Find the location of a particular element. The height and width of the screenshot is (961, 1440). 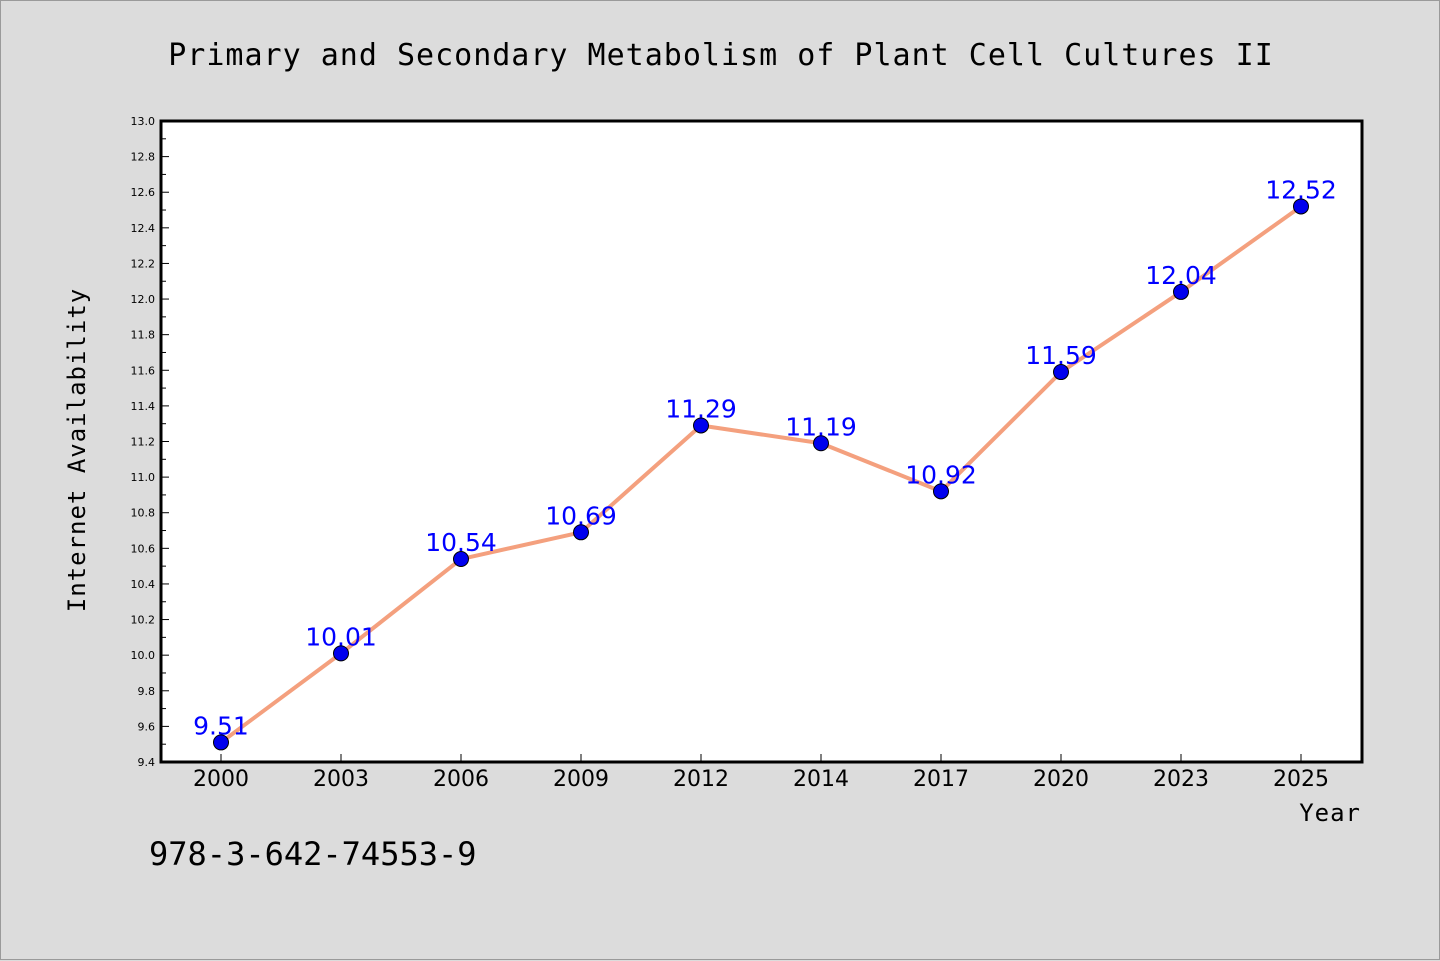

data-label: 10.69 is located at coordinates (581, 515).